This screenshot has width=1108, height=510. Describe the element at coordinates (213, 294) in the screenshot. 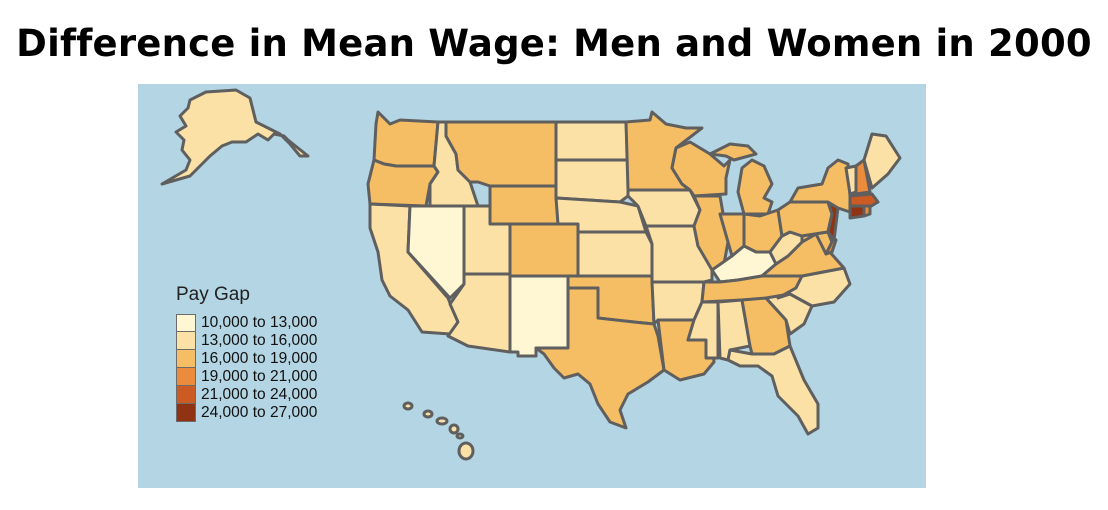

I see `legend-title: Pay Gap` at that location.